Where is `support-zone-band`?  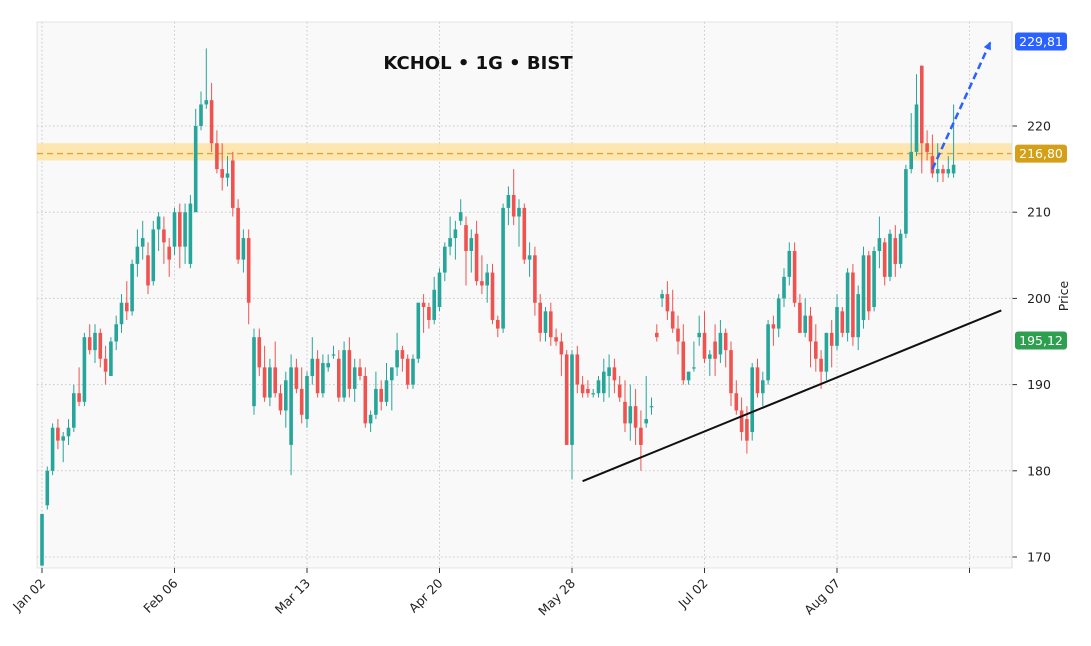
support-zone-band is located at coordinates (524, 152).